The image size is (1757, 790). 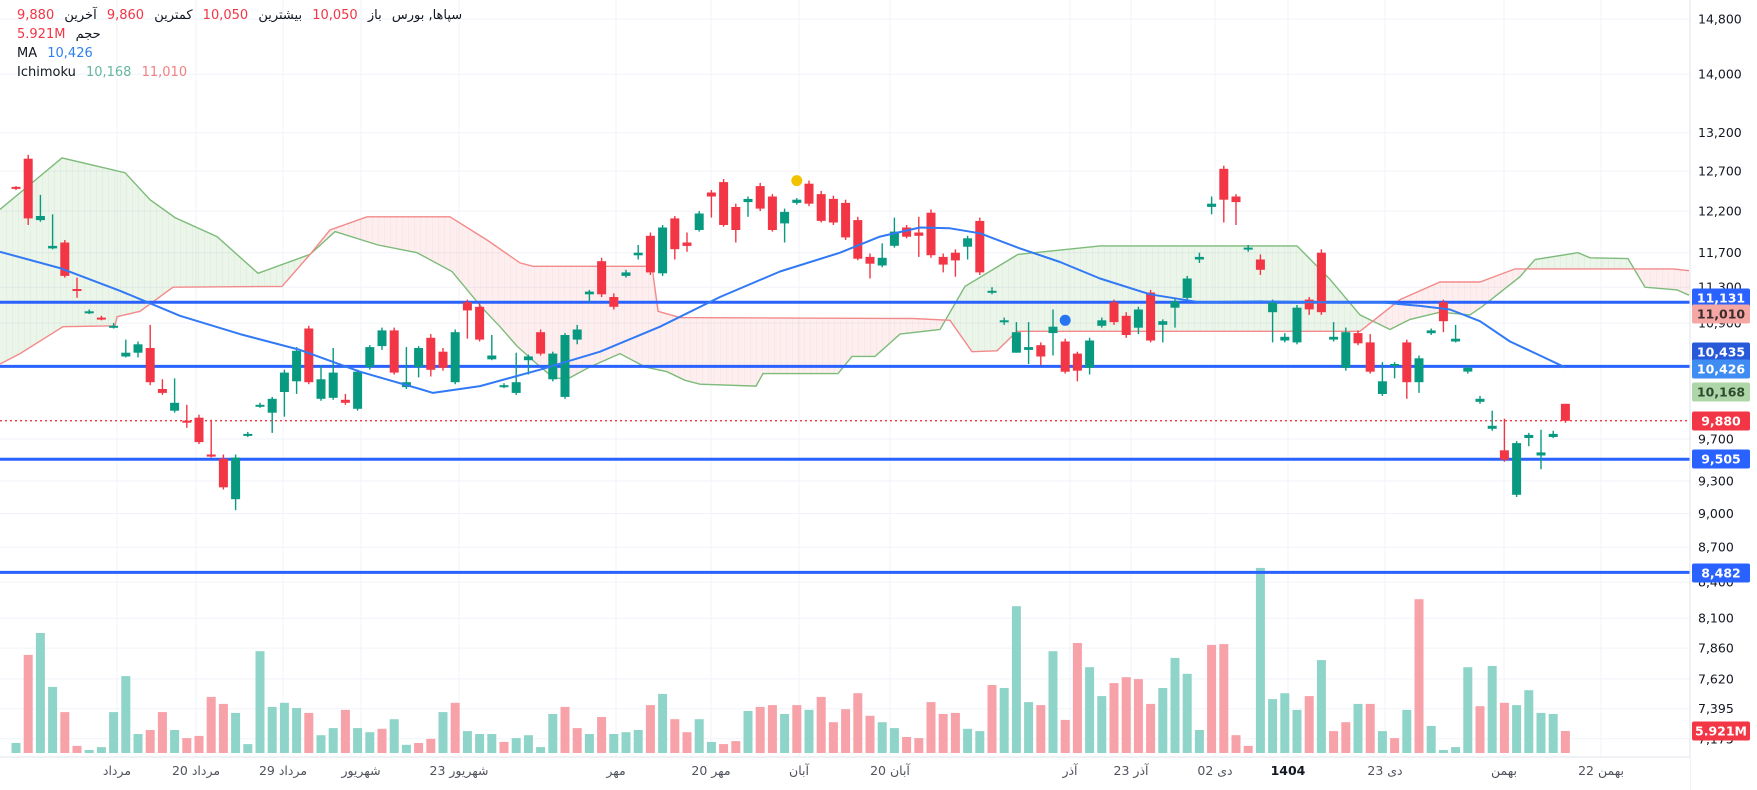 What do you see at coordinates (1716, 678) in the screenshot?
I see `price-tick-label: 7,620` at bounding box center [1716, 678].